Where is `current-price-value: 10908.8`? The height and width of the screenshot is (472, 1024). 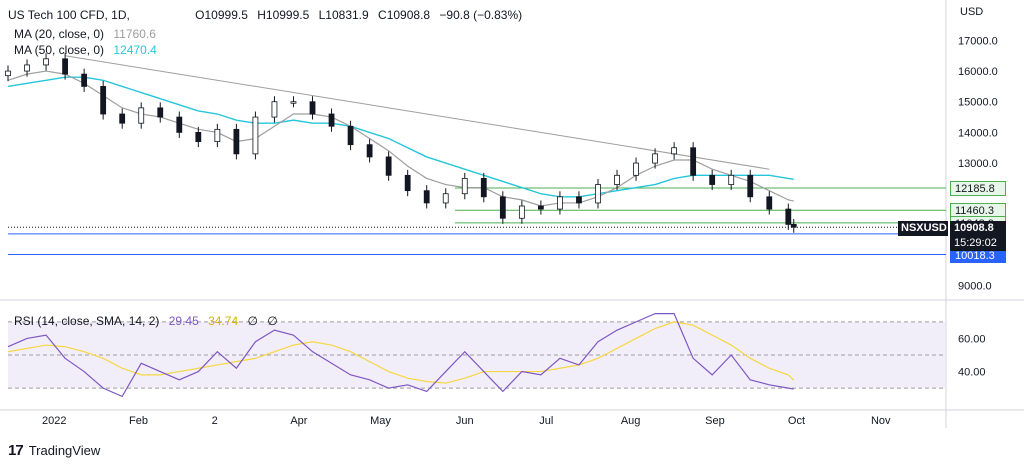
current-price-value: 10908.8 is located at coordinates (974, 228).